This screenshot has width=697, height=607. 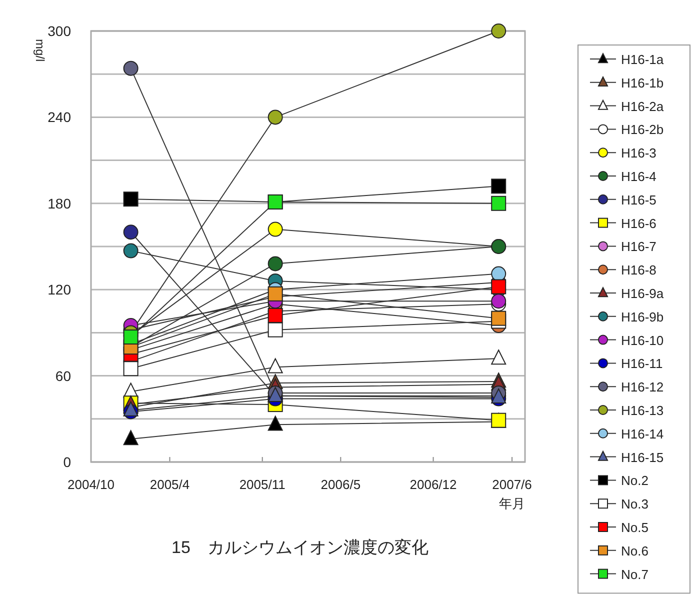 I want to click on y-tick-label: 240, so click(x=60, y=117).